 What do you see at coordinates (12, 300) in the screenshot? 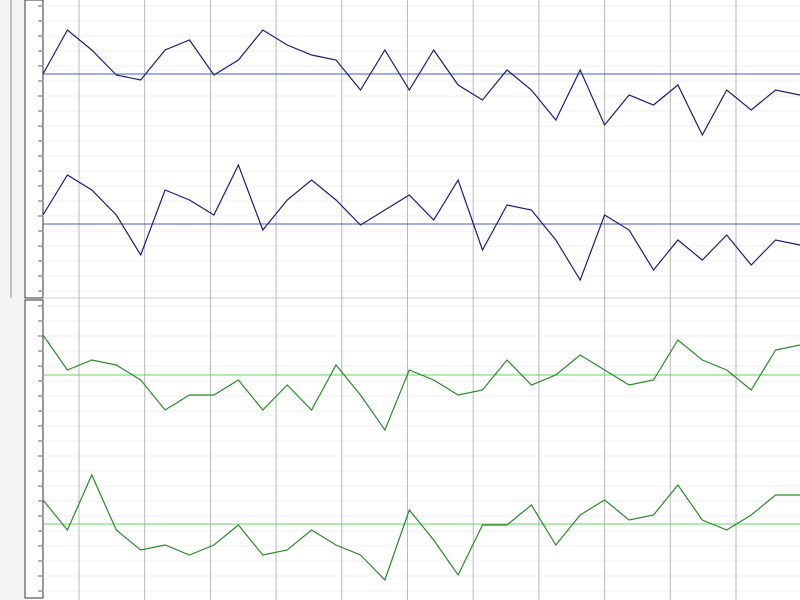
I see `side-panel` at bounding box center [12, 300].